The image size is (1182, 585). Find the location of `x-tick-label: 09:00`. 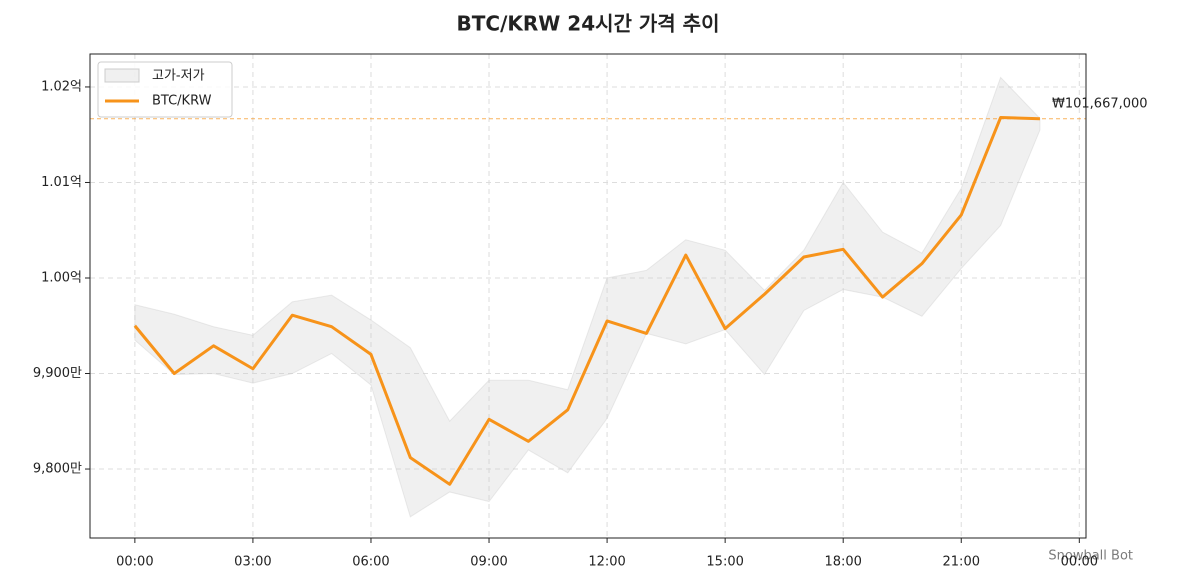

x-tick-label: 09:00 is located at coordinates (488, 562).